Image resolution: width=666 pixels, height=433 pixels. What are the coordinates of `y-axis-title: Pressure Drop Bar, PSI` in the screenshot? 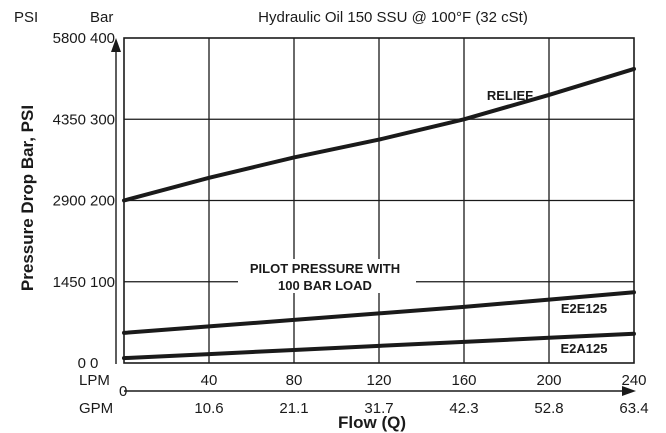 It's located at (27, 198).